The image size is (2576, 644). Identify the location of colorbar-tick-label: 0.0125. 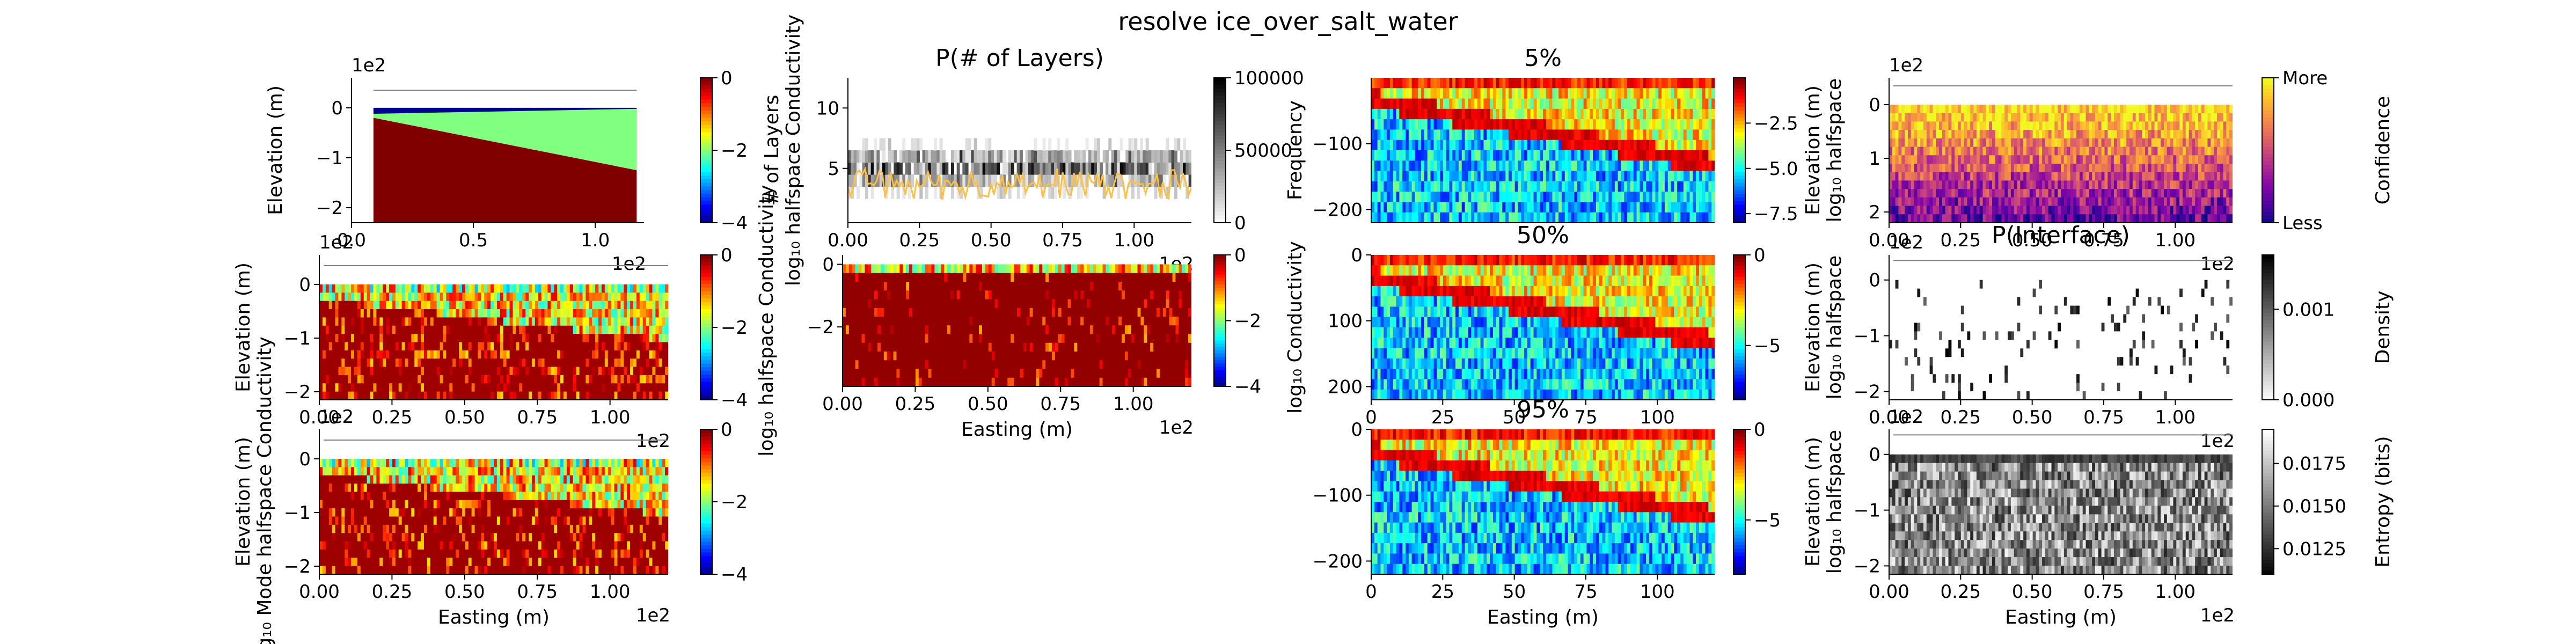
(2314, 549).